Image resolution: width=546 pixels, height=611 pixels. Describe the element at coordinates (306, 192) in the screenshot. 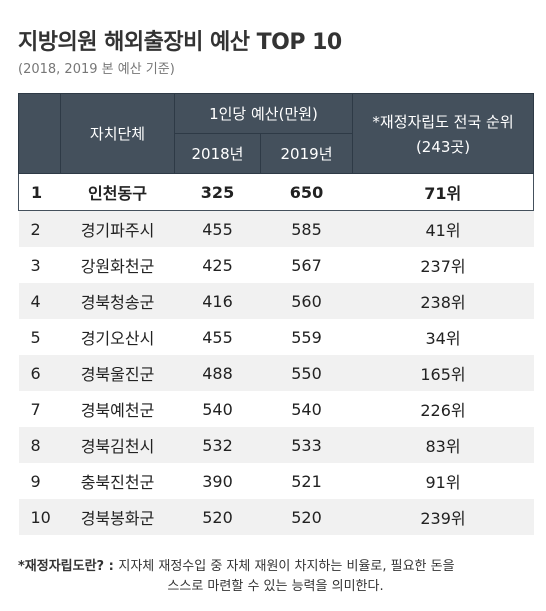

I see `budget-2019-cell: 650` at that location.